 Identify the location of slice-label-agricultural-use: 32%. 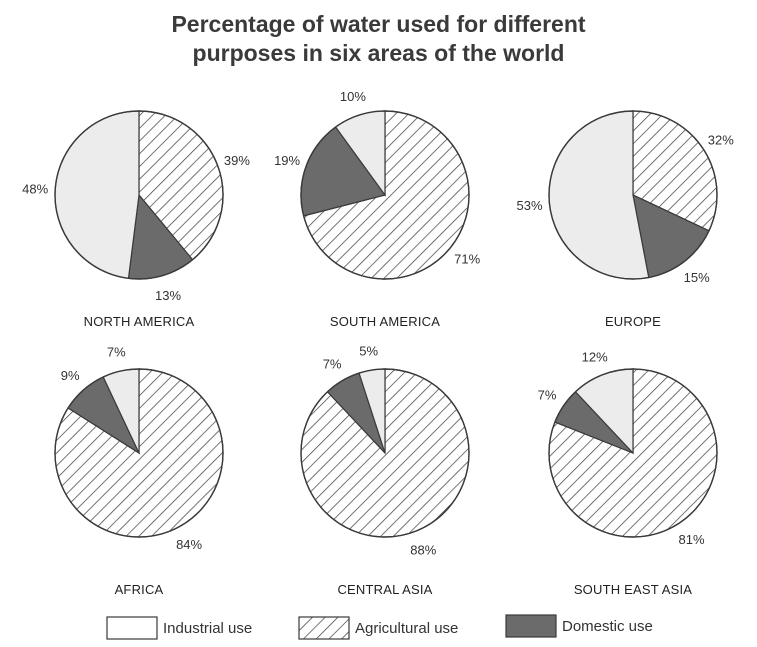
(721, 139).